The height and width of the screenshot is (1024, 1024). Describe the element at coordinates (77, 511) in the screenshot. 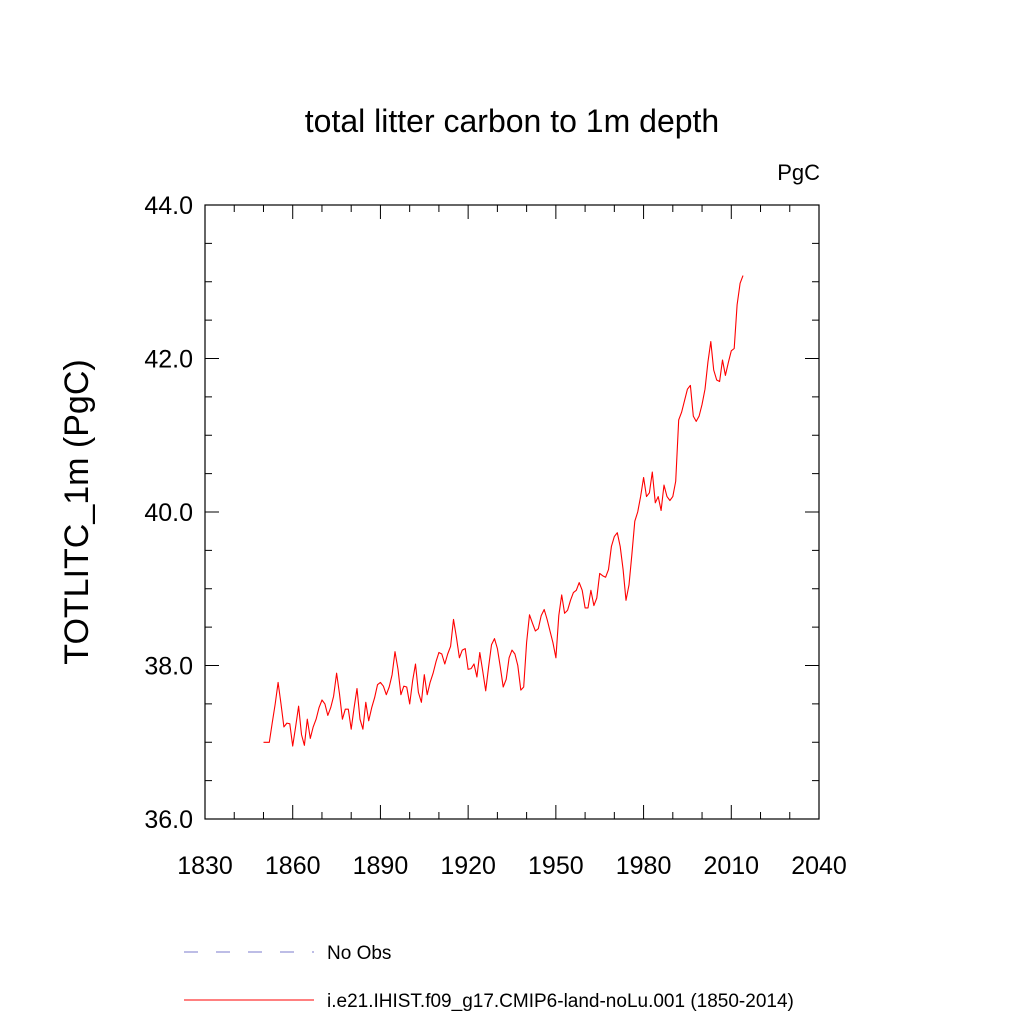

I see `y-axis-title: TOTLITC_1m (PgC)` at that location.